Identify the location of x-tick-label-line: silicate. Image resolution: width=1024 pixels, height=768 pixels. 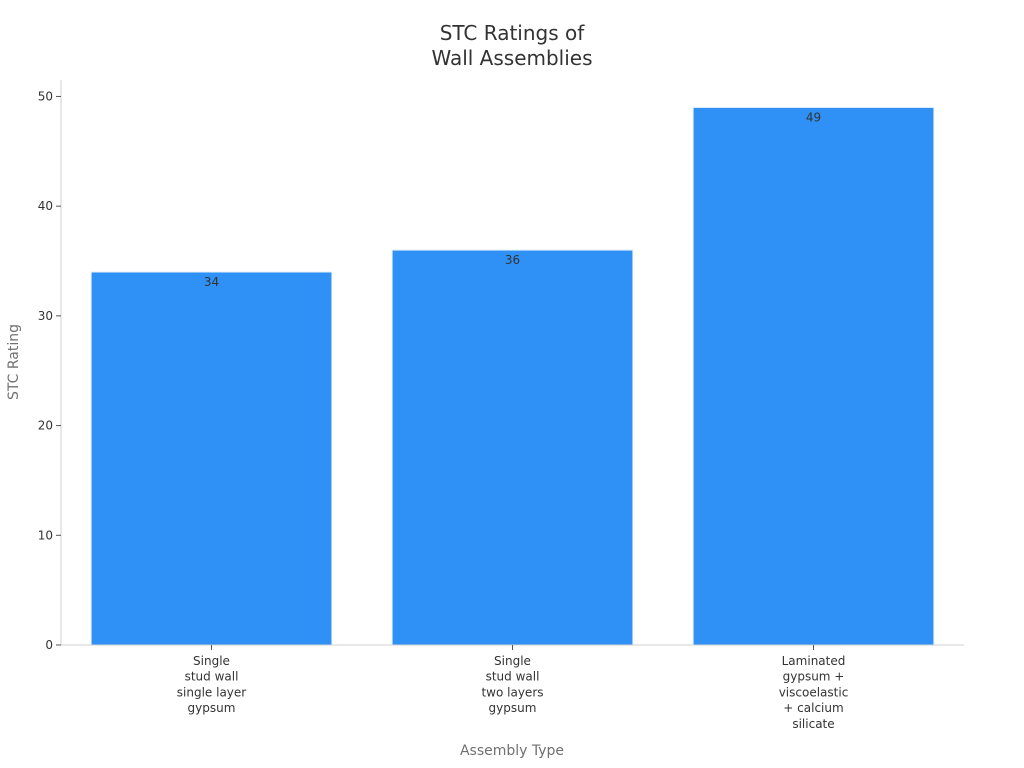
(813, 724).